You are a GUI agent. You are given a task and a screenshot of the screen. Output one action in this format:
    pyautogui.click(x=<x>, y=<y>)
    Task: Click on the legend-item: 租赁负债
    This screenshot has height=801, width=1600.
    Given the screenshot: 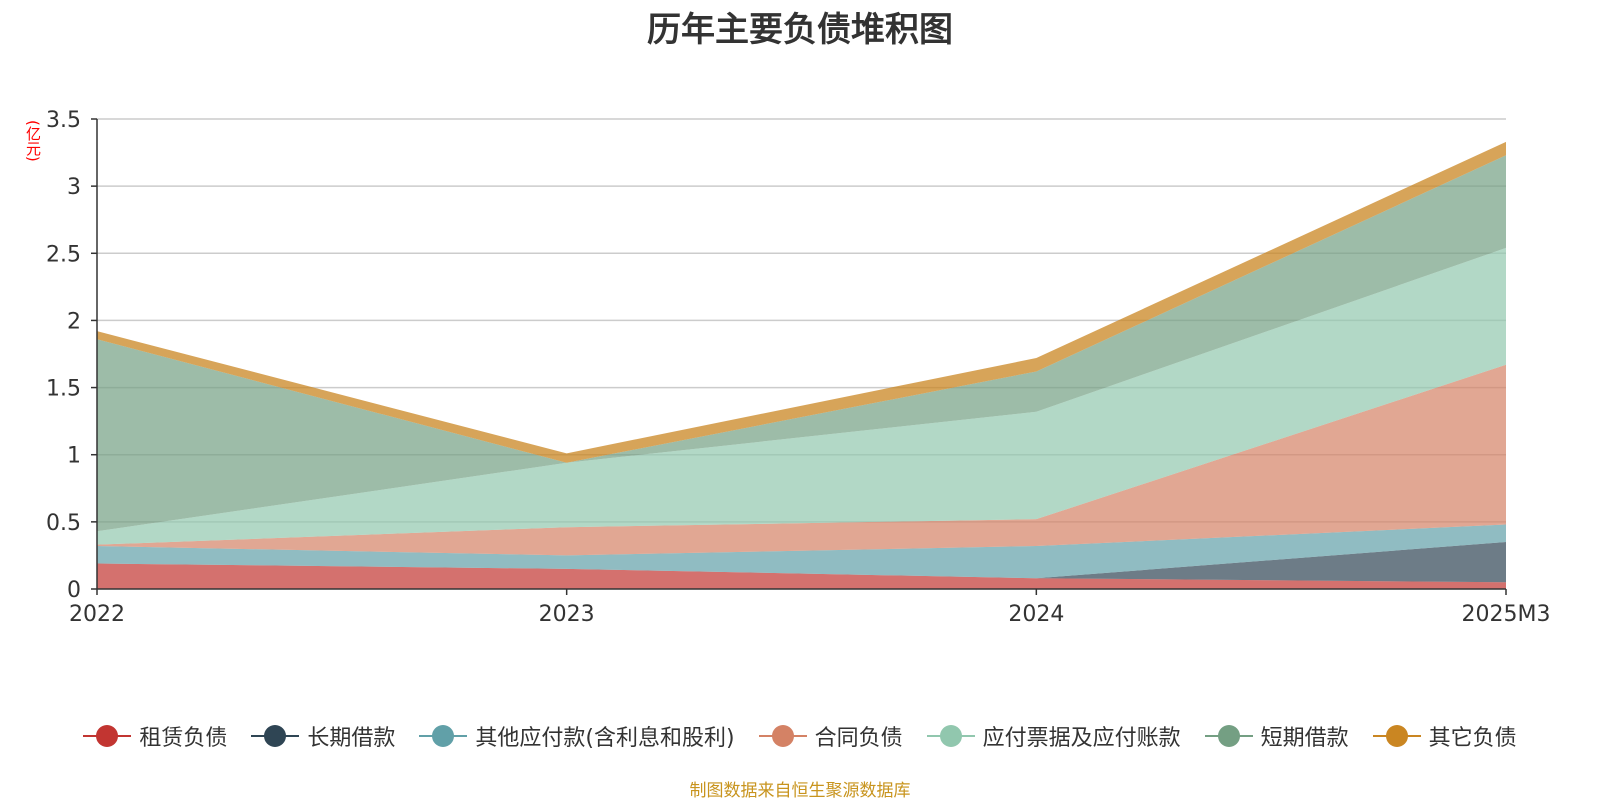 What is the action you would take?
    pyautogui.click(x=155, y=736)
    